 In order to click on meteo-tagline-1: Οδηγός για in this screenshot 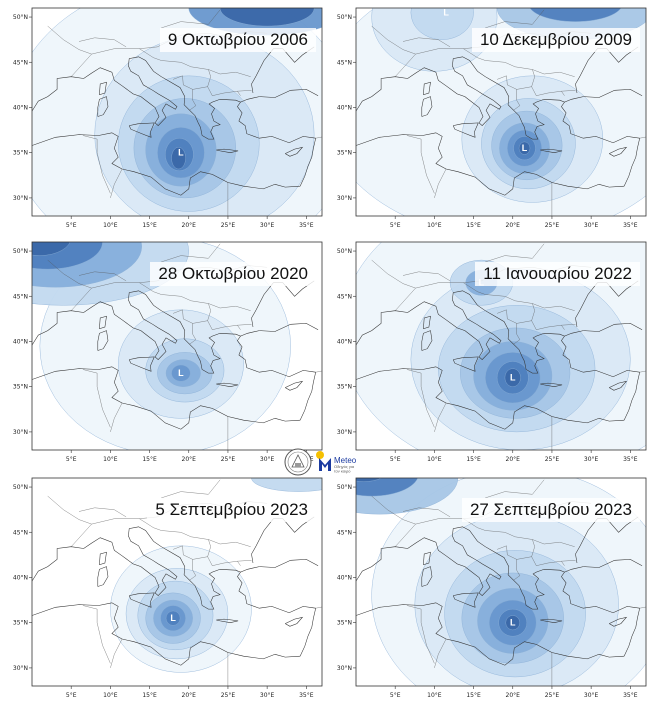, I will do `click(344, 466)`.